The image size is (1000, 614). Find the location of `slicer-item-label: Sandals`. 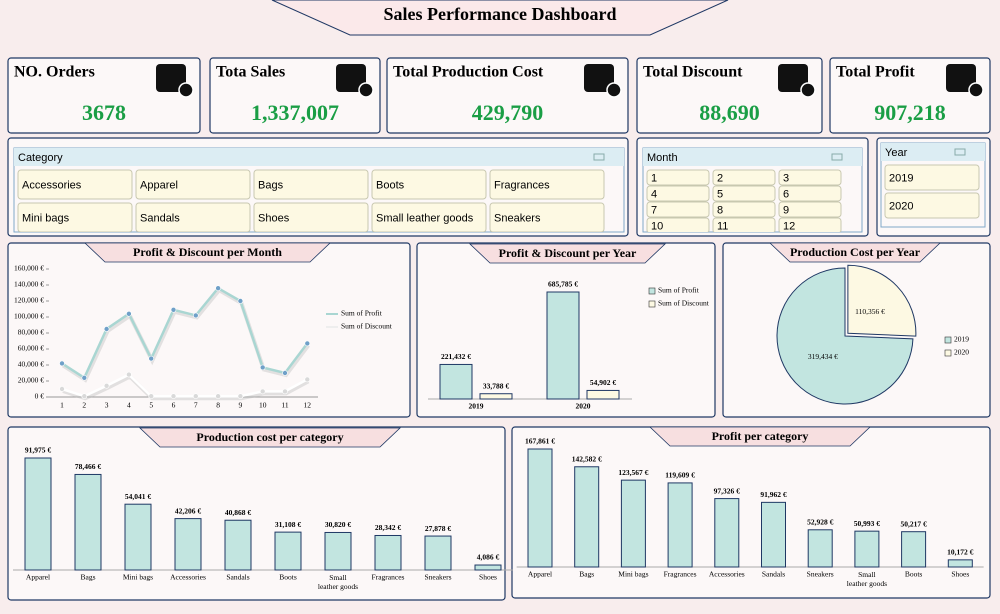

slicer-item-label: Sandals is located at coordinates (160, 218).